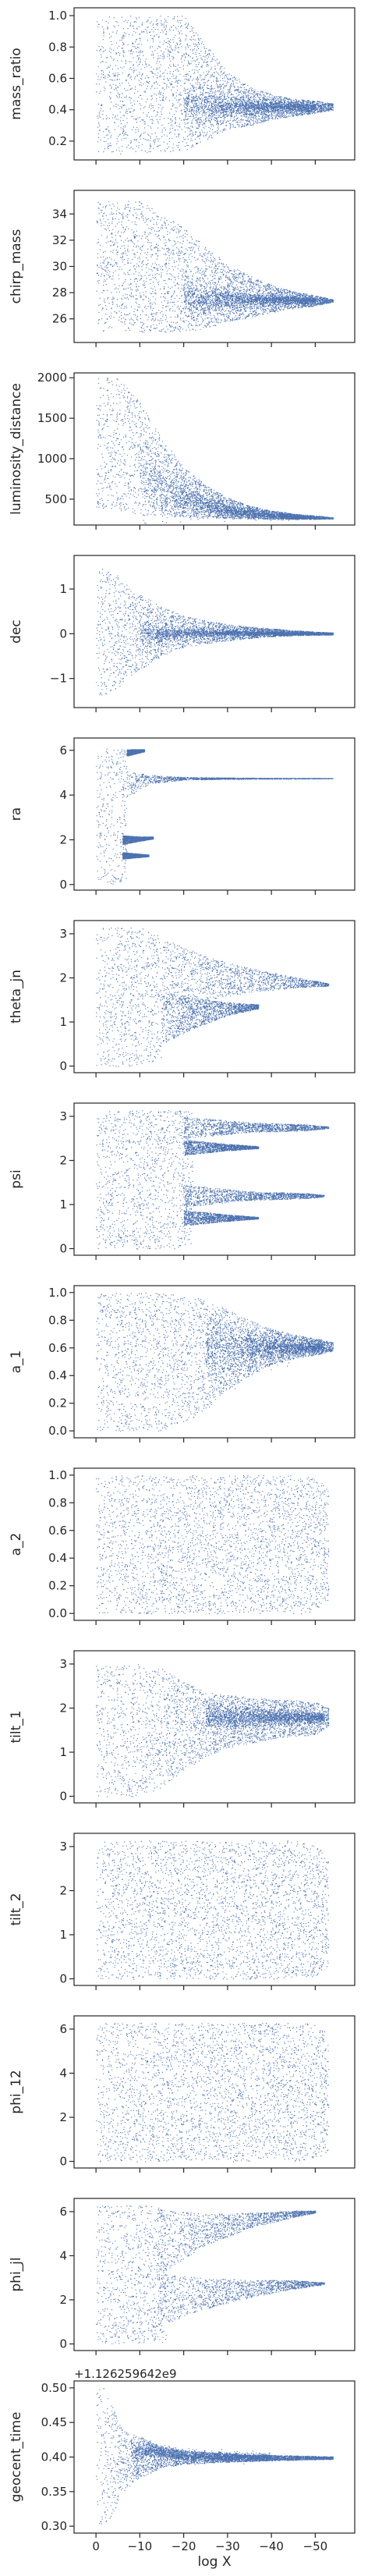  I want to click on xlabel: log X, so click(215, 2562).